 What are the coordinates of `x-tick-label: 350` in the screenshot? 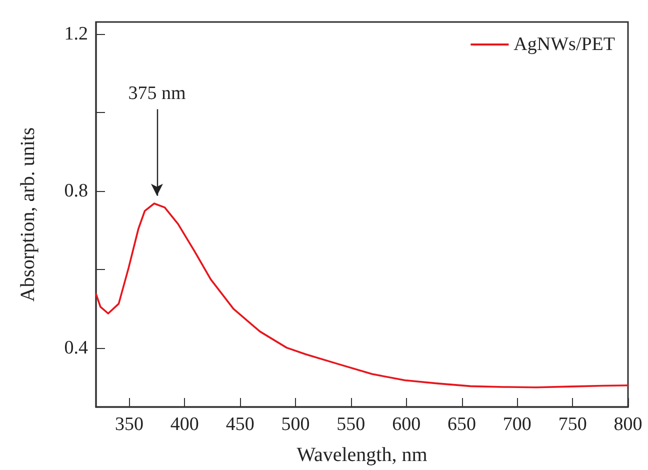 It's located at (129, 424).